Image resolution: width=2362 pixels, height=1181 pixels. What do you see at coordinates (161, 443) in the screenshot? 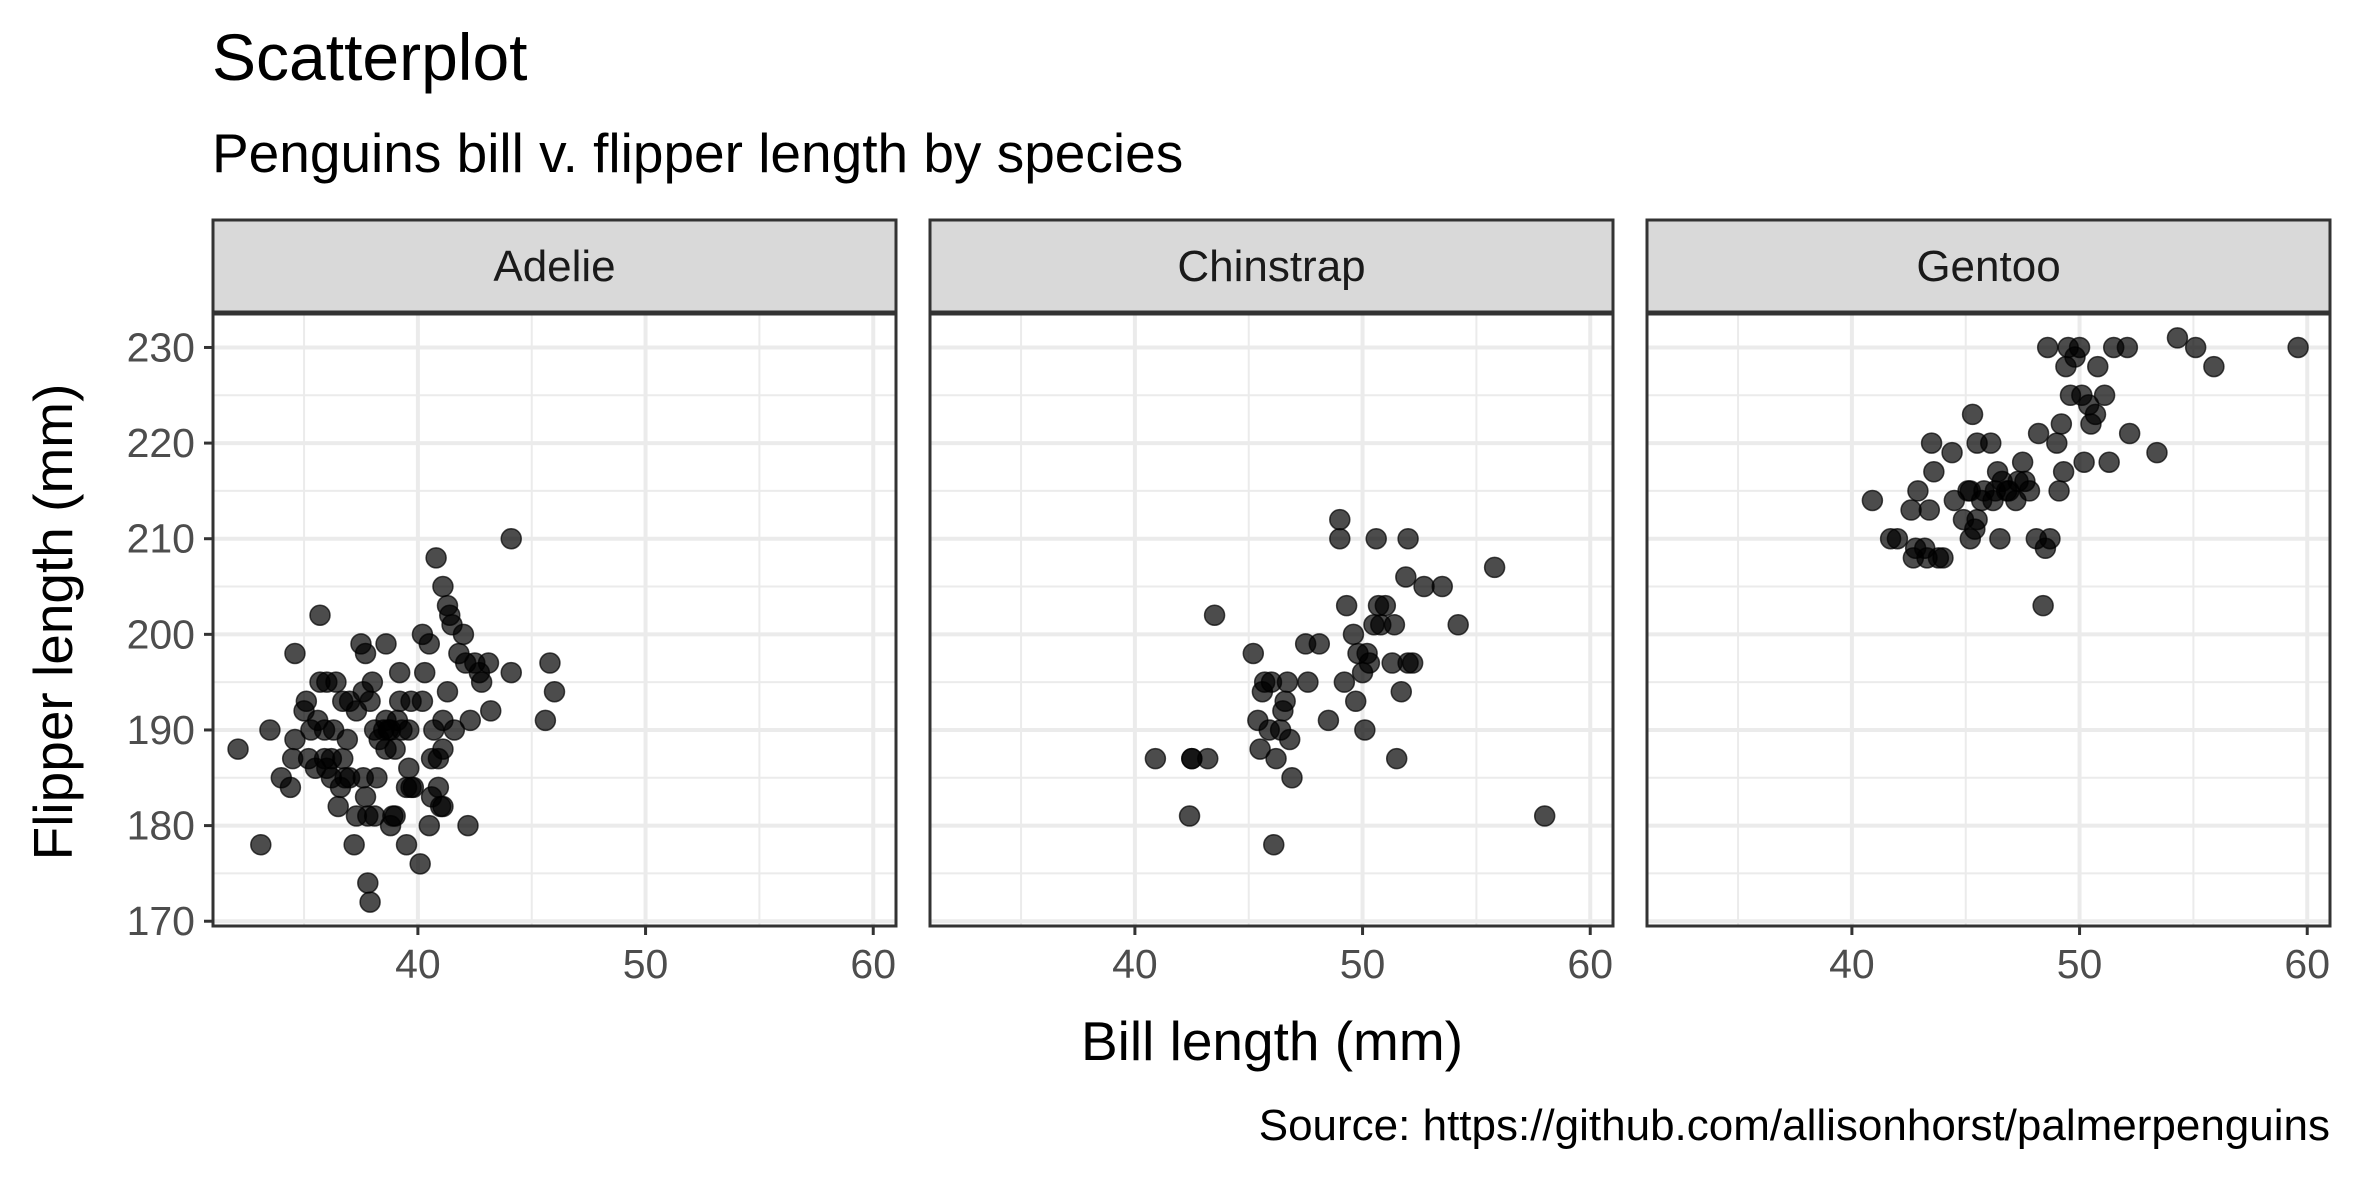
I see `y-tick-label: 220` at bounding box center [161, 443].